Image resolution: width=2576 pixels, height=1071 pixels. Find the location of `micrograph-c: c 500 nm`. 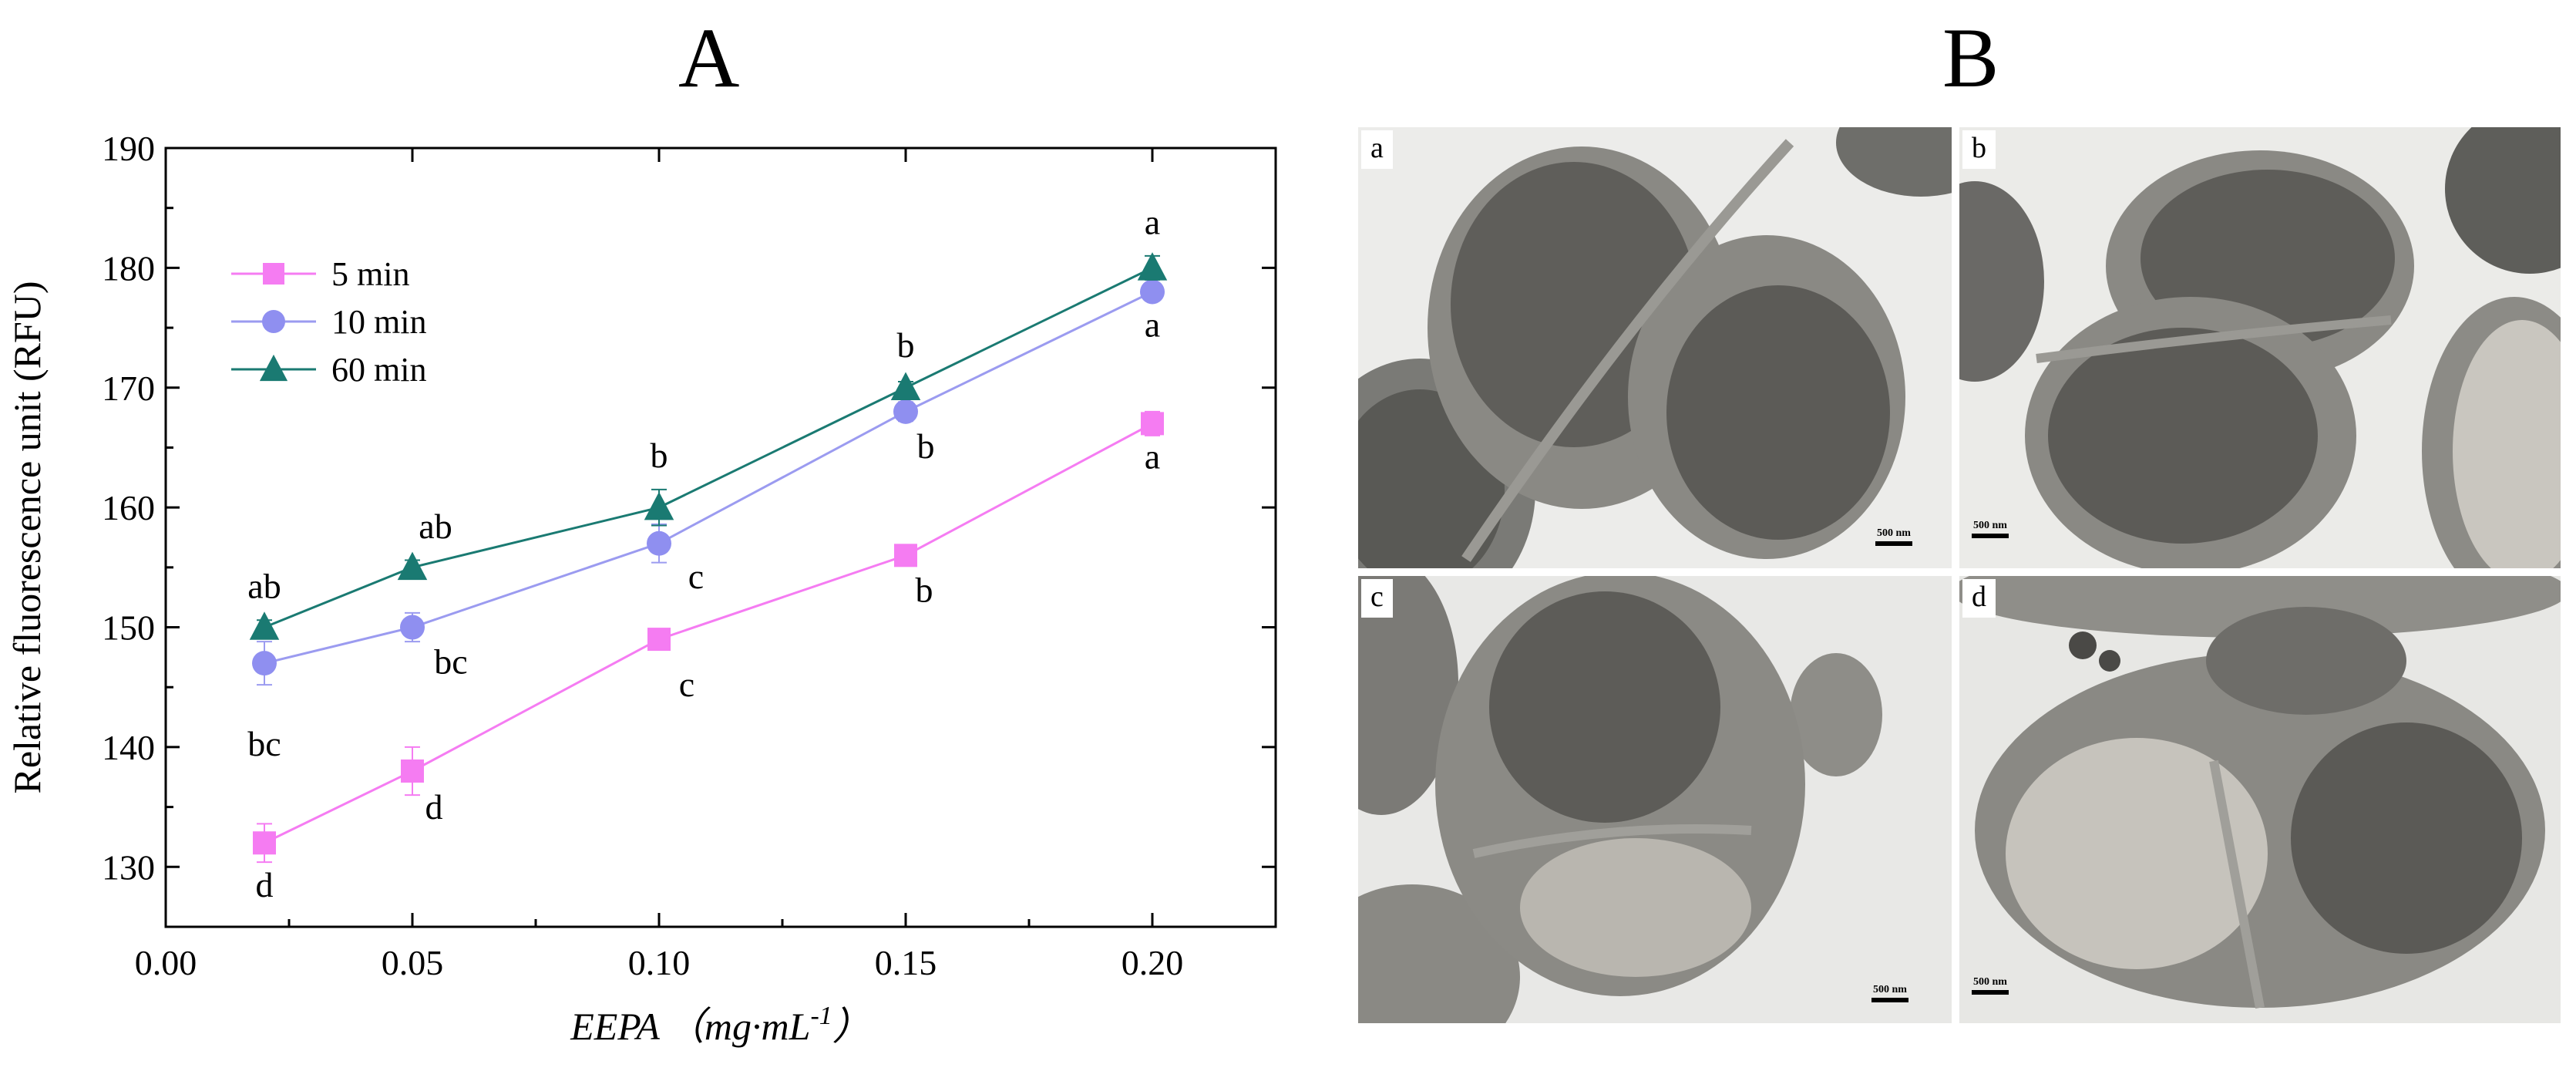

micrograph-c: c 500 nm is located at coordinates (1655, 799).